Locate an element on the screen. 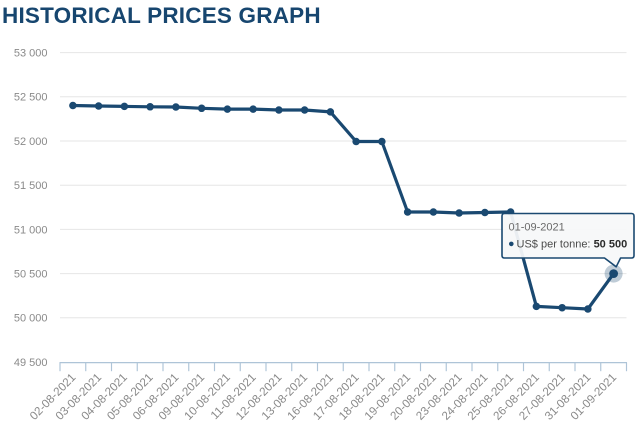 The height and width of the screenshot is (431, 638). svg-text: HISTORICAL PRICES GRAPH is located at coordinates (161, 15).